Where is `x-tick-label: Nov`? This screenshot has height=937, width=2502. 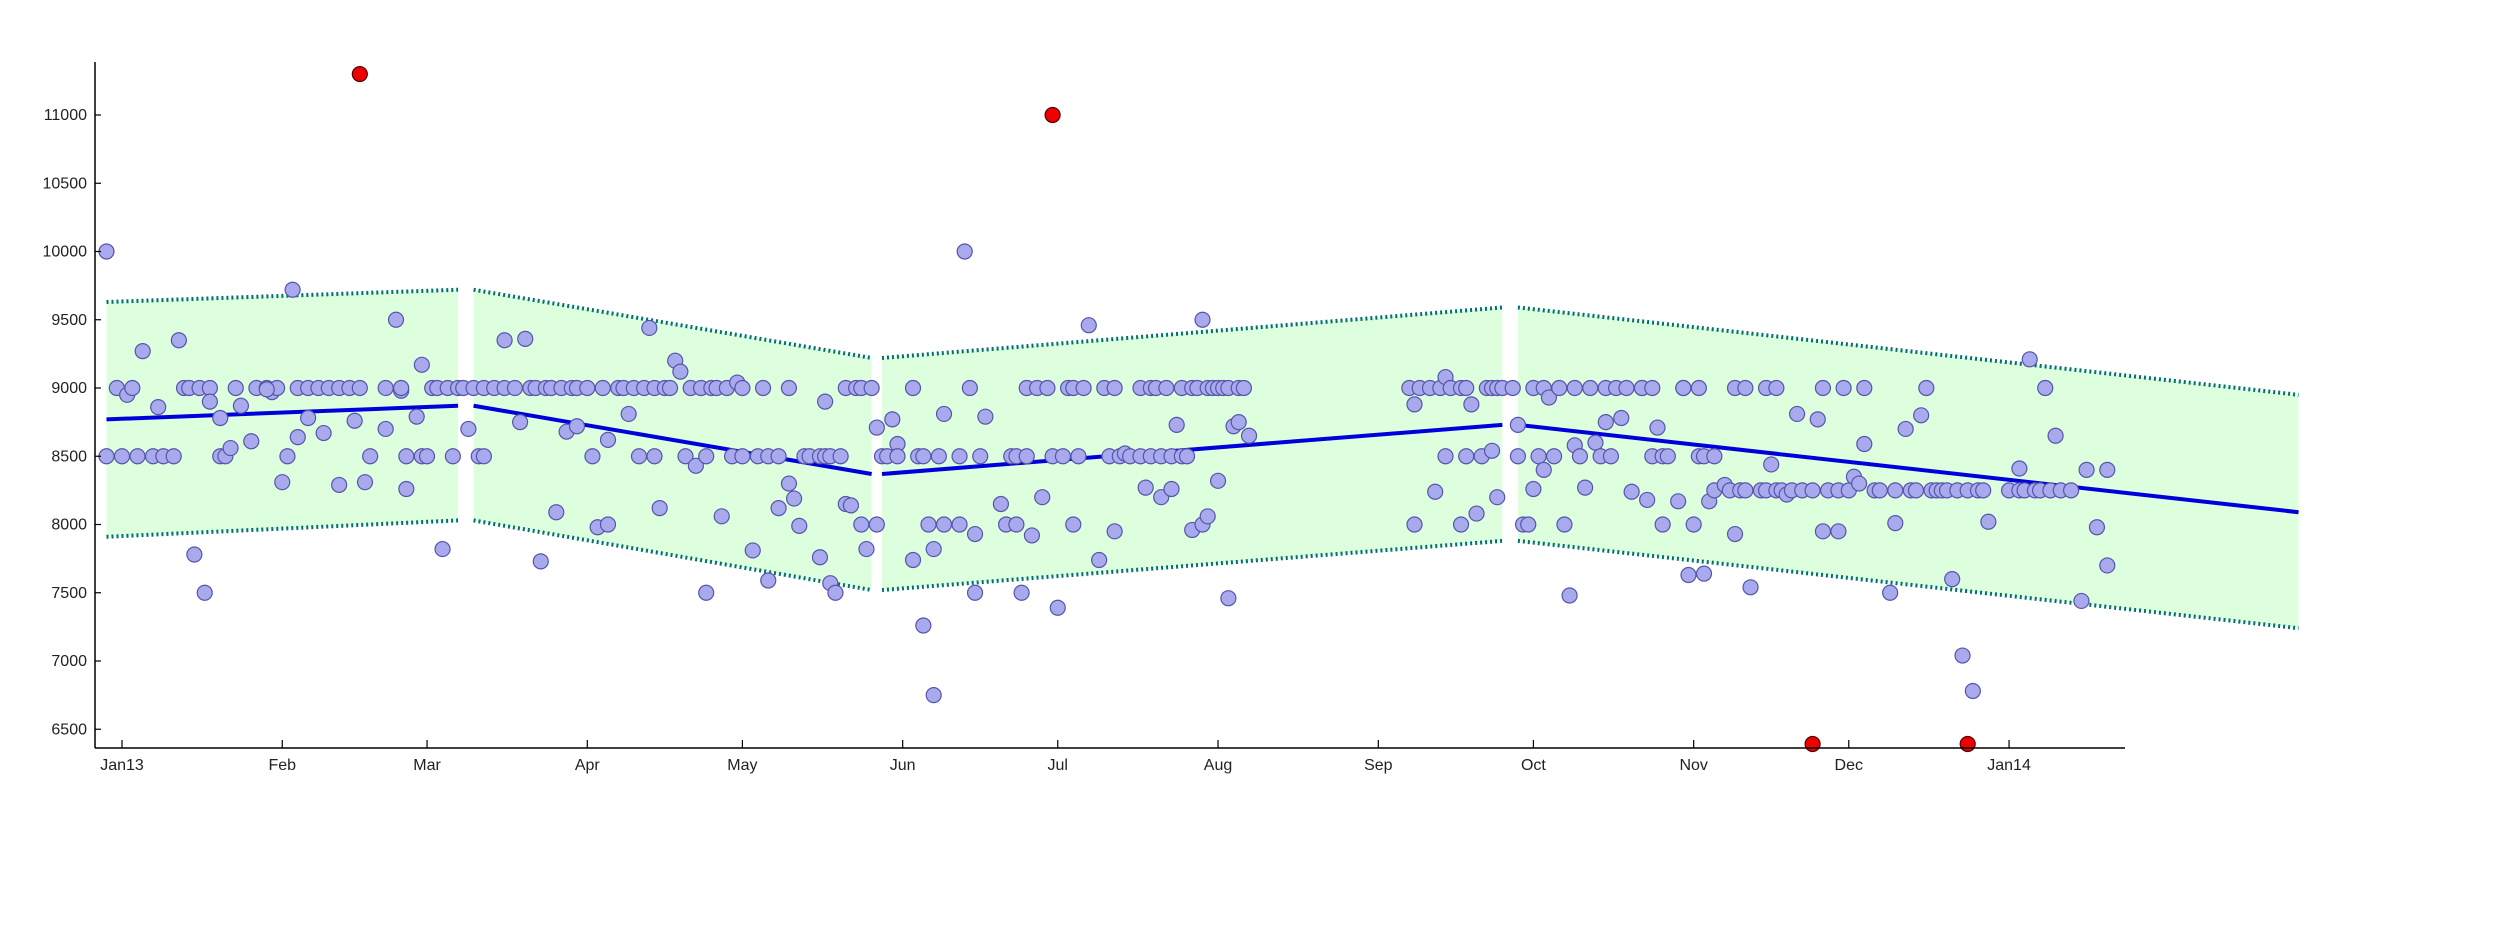 x-tick-label: Nov is located at coordinates (1693, 765).